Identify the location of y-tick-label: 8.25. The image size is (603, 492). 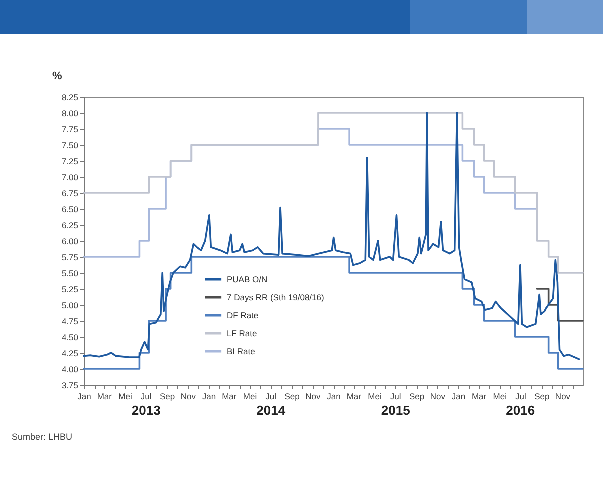
(70, 97).